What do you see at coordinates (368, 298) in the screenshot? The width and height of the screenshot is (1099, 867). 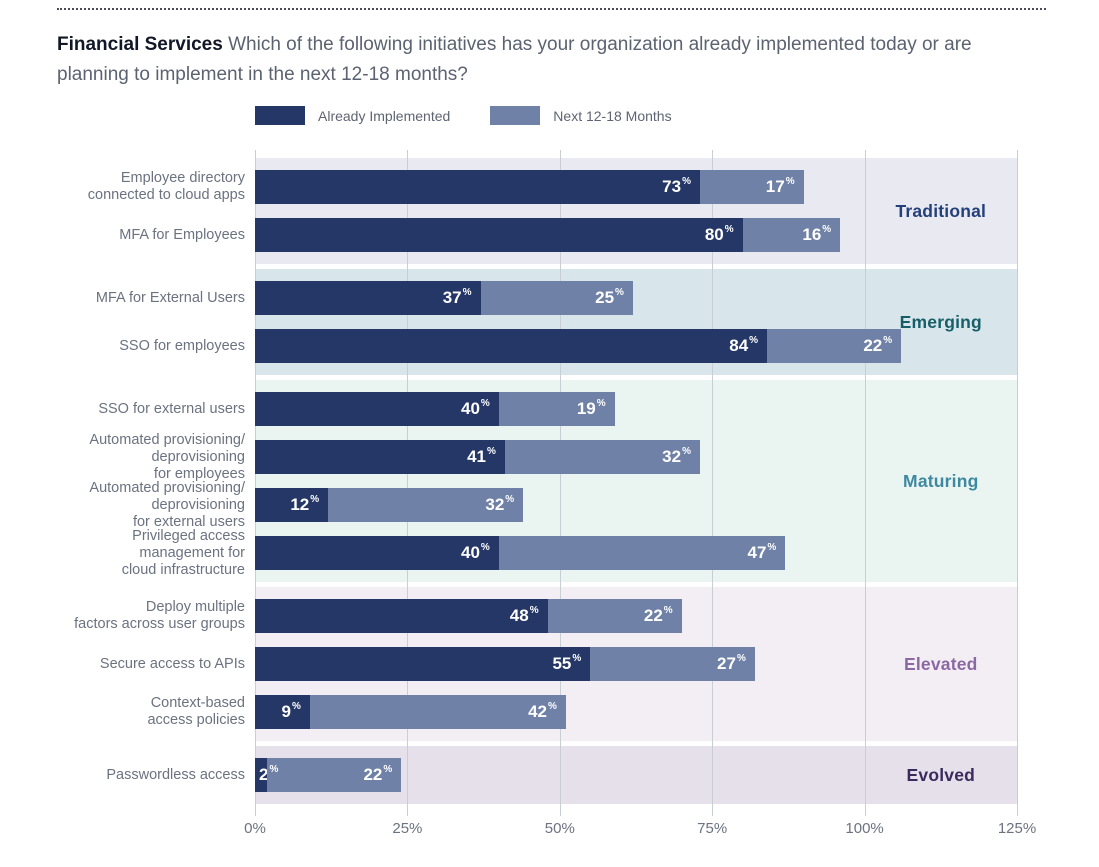 I see `bar-segment-already-implemented: 37%` at bounding box center [368, 298].